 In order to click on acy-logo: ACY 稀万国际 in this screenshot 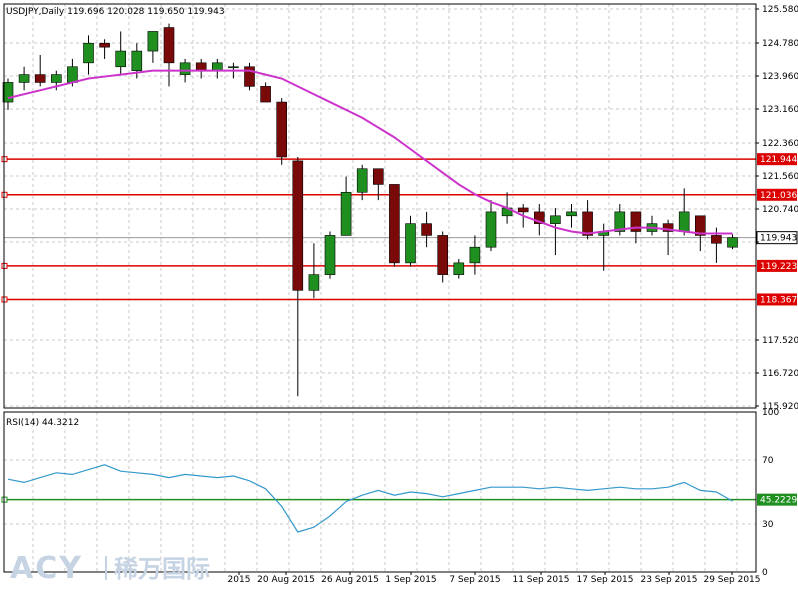, I will do `click(115, 567)`.